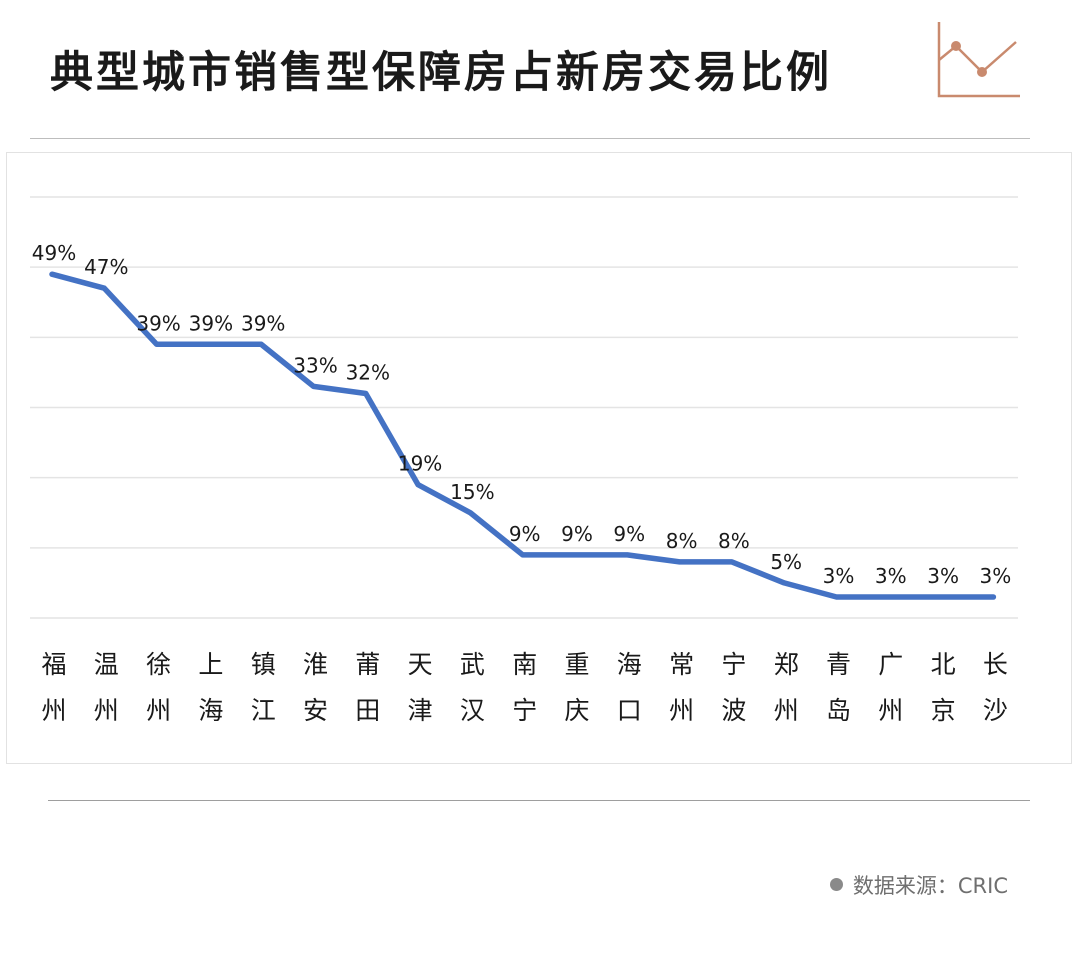 This screenshot has height=969, width=1080. I want to click on data-source: 数据来源：CRIC, so click(918, 885).